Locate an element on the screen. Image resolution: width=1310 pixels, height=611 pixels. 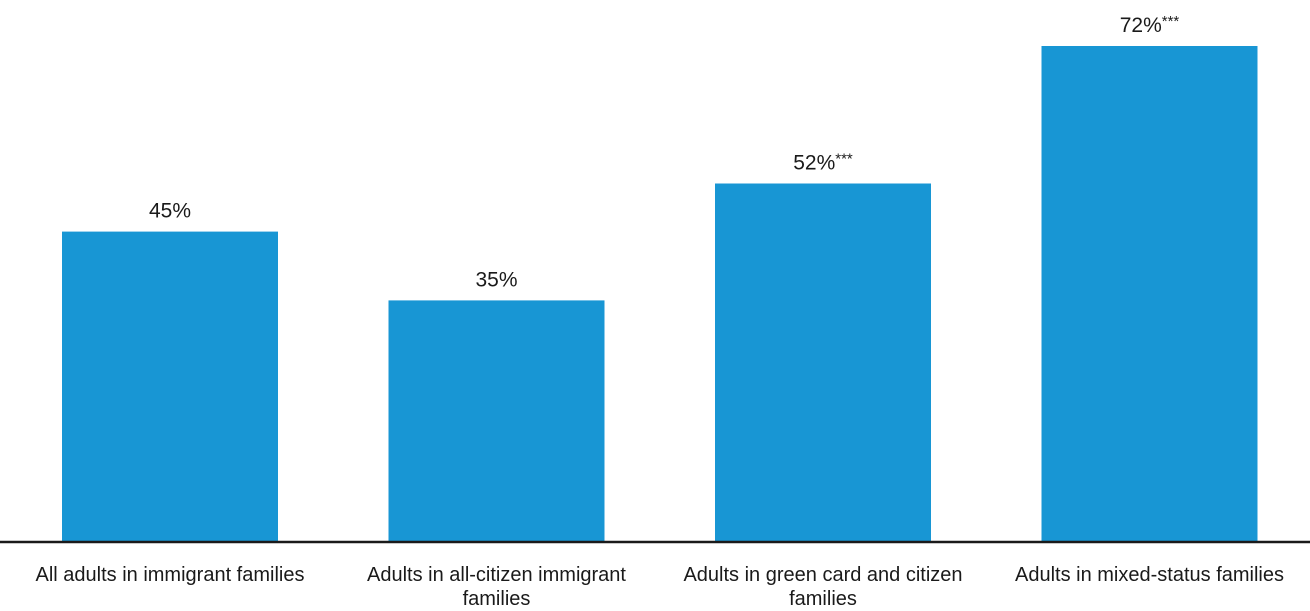
category-label-line: Adults in green card and citizen is located at coordinates (822, 575).